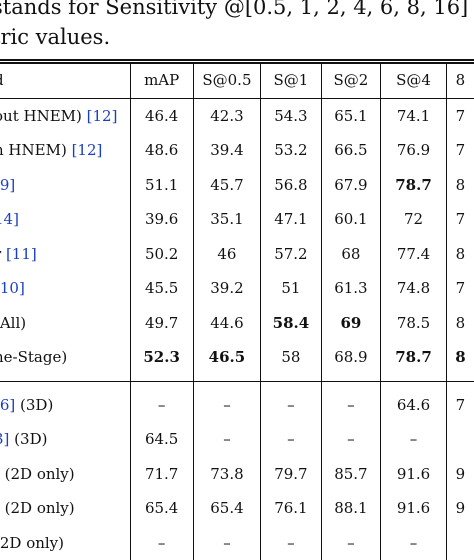 This screenshot has width=474, height=560. What do you see at coordinates (291, 185) in the screenshot?
I see `value-cell: 56.8` at bounding box center [291, 185].